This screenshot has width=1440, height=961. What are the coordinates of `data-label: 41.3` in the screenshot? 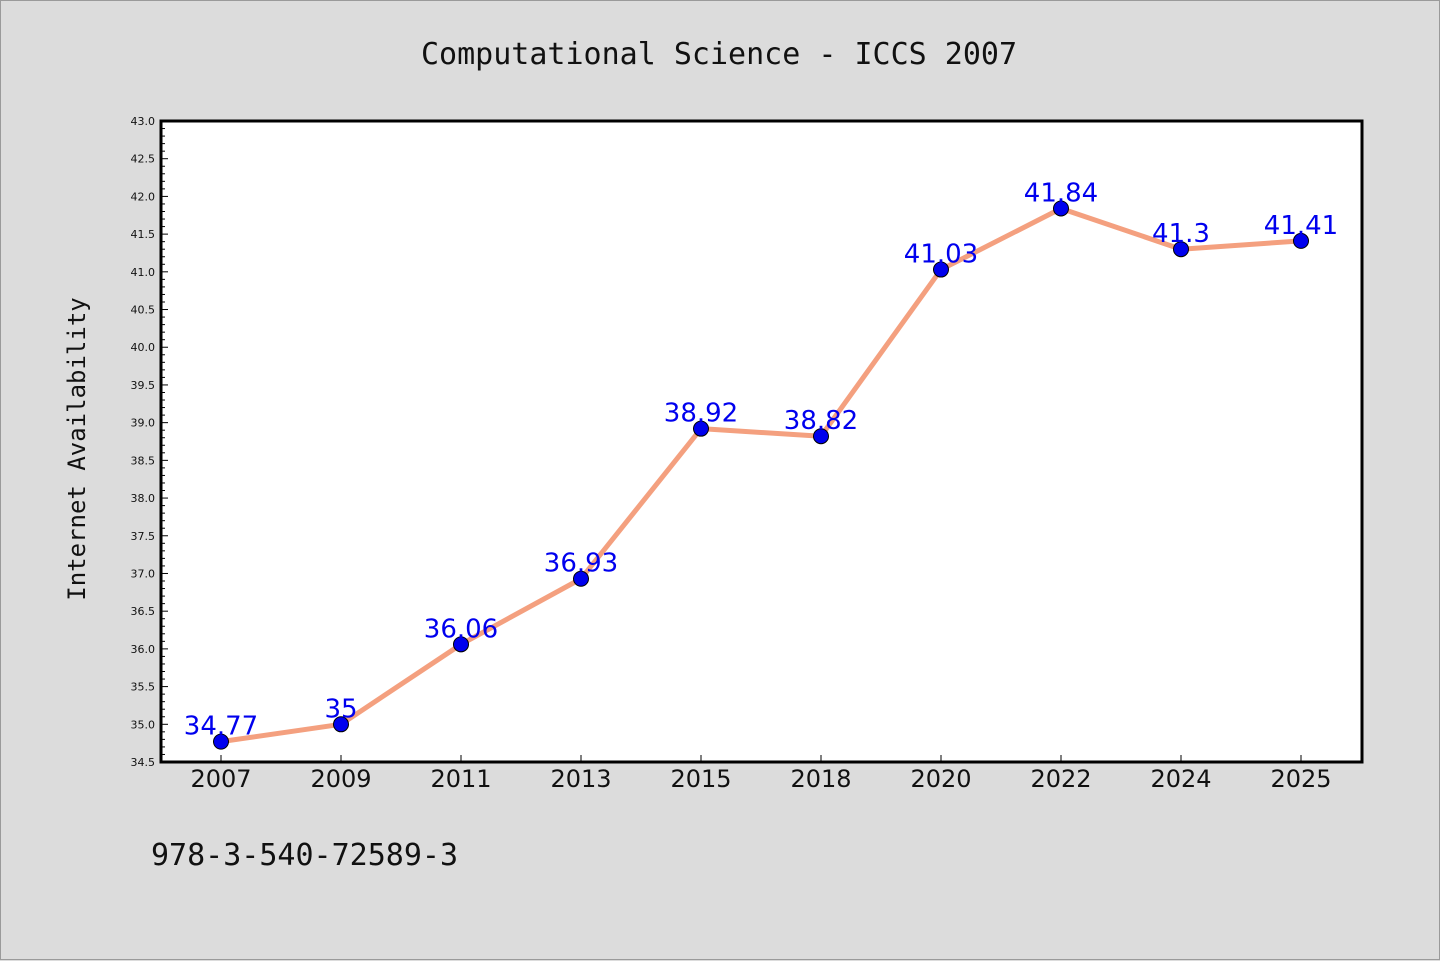 It's located at (1181, 234).